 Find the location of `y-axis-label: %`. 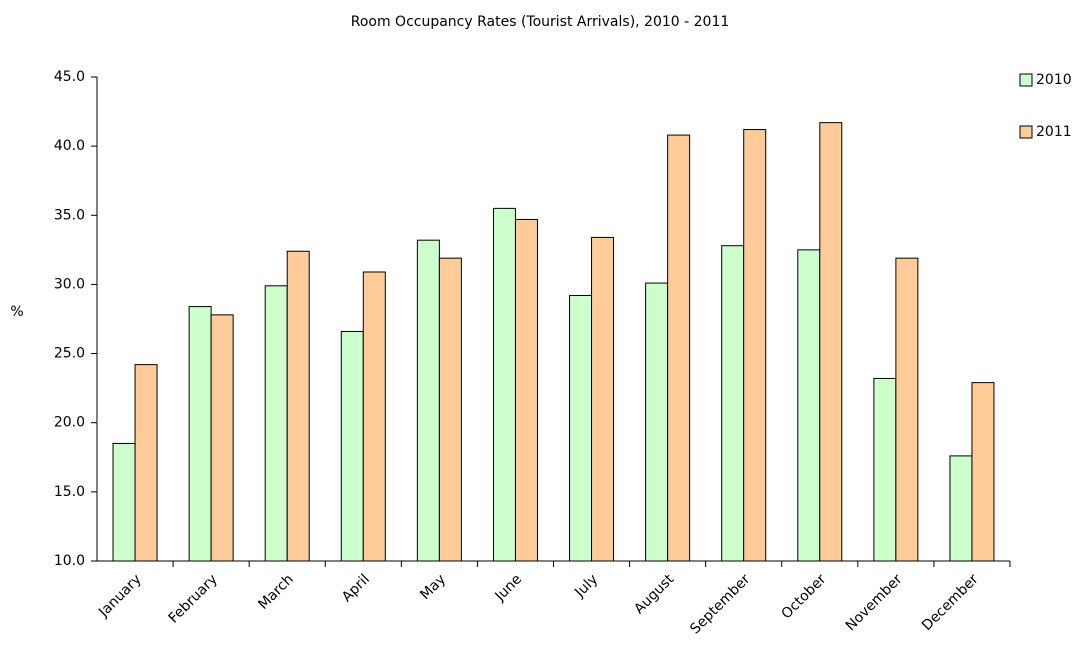

y-axis-label: % is located at coordinates (16, 312).